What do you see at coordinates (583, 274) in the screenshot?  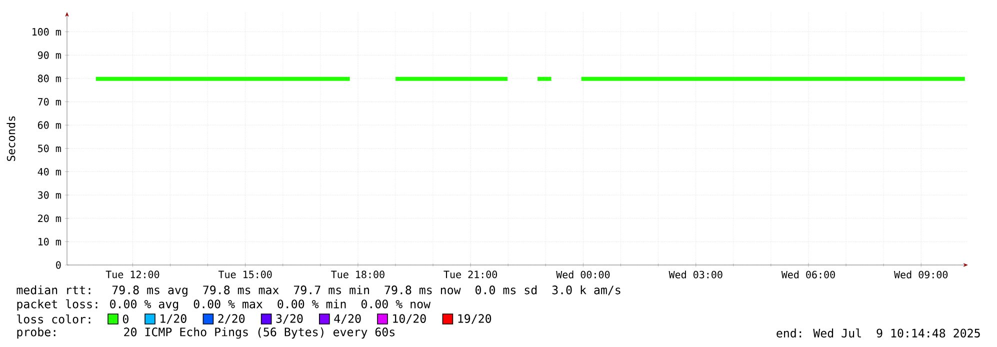 I see `x-tick-label: Wed 00:00` at bounding box center [583, 274].